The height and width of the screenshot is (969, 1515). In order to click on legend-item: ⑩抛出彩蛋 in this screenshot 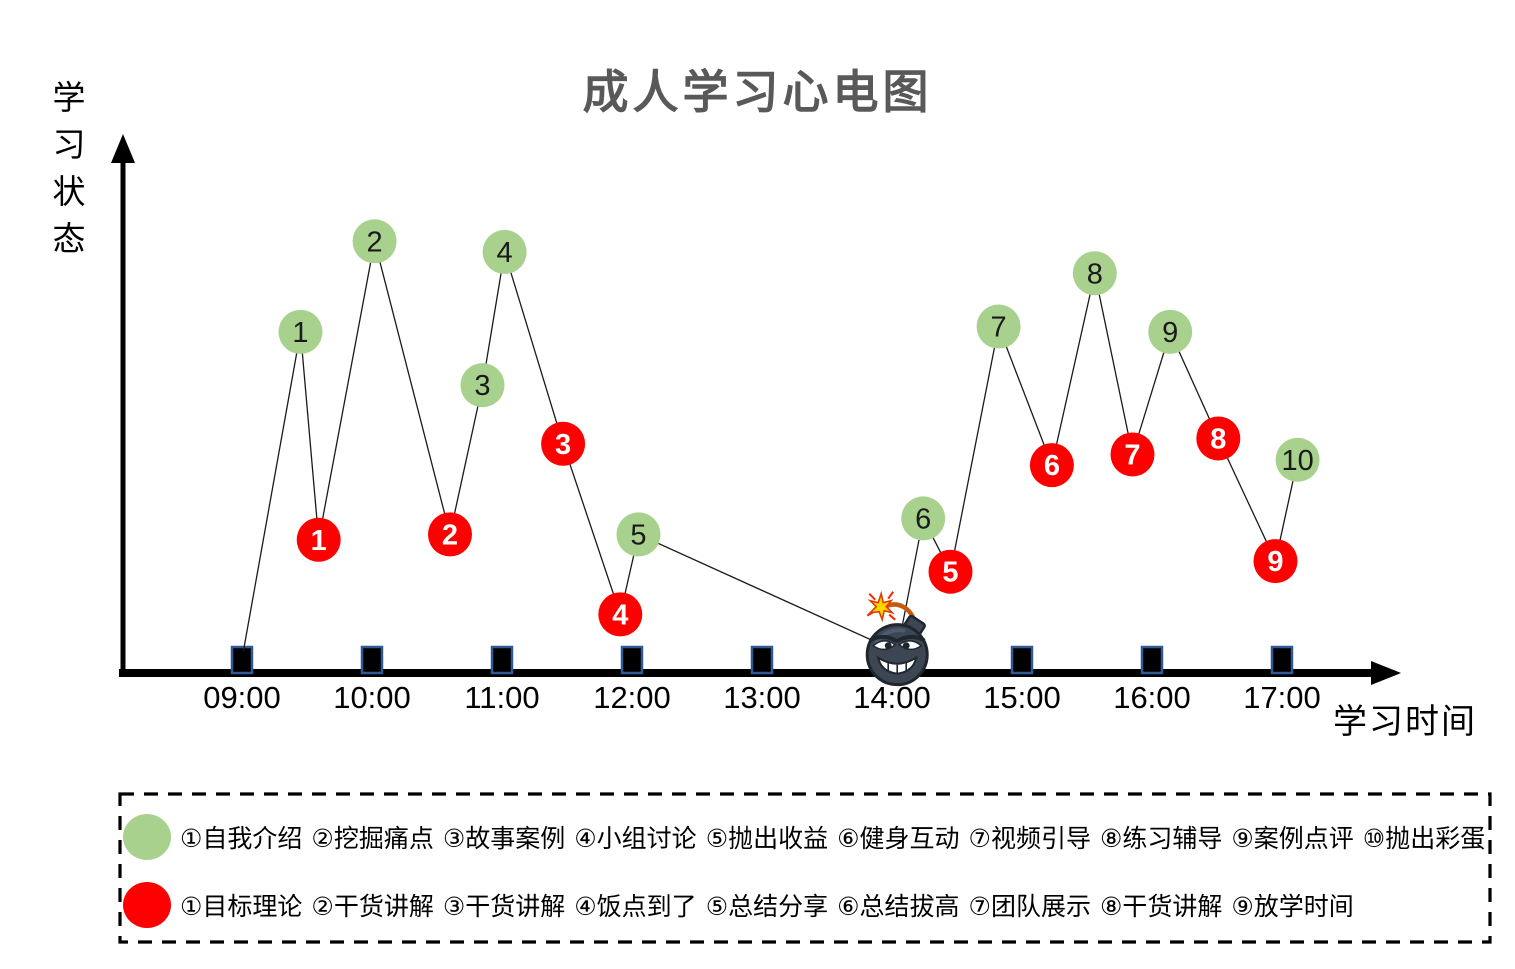, I will do `click(1424, 839)`.